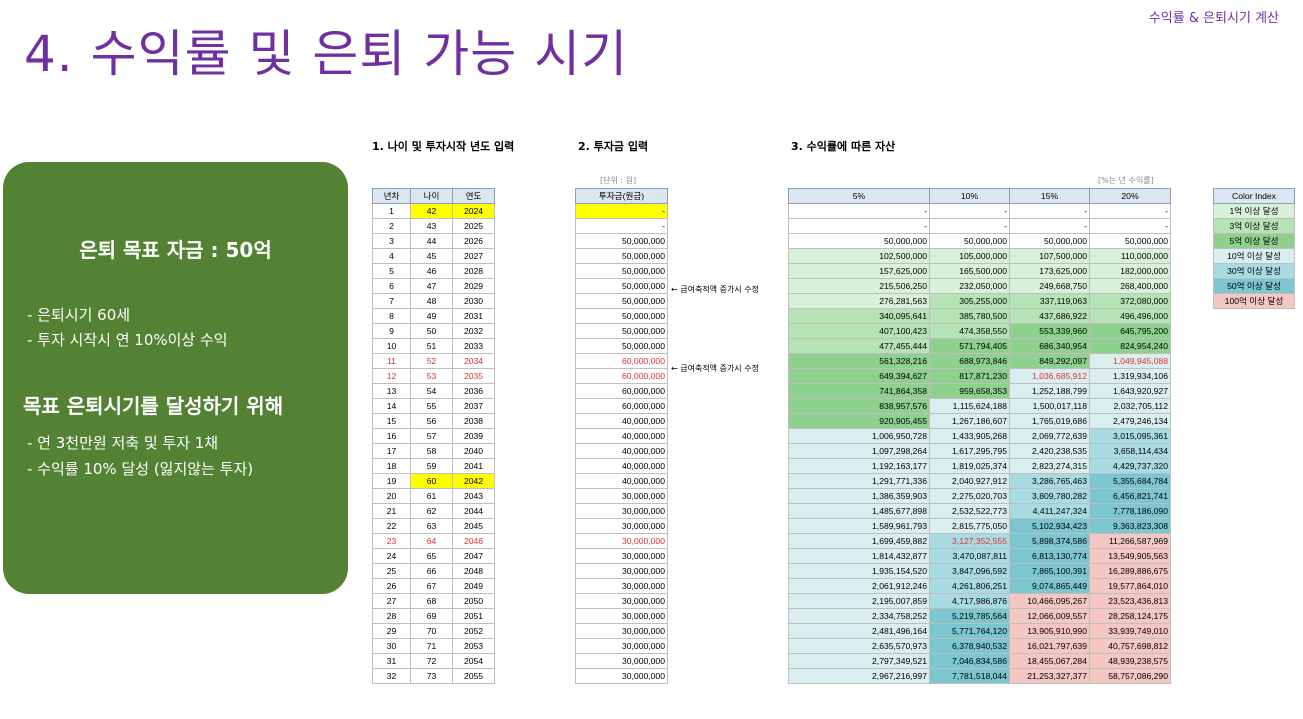 The image size is (1303, 719). What do you see at coordinates (1130, 421) in the screenshot?
I see `asset-20pct-cell: 2,479,246,134` at bounding box center [1130, 421].